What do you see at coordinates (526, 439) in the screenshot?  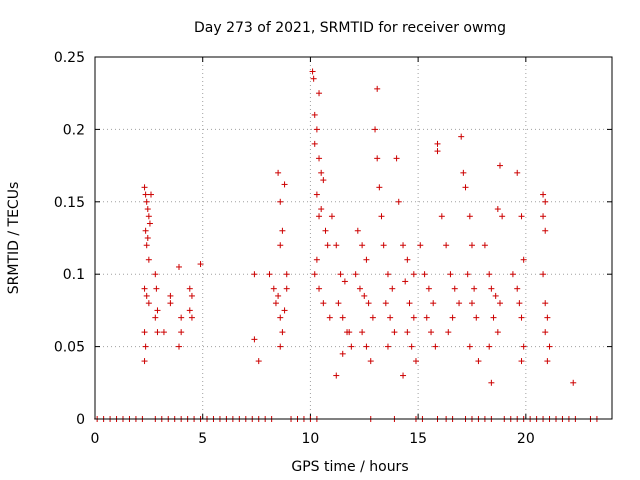 I see `x-tick-label: 20` at bounding box center [526, 439].